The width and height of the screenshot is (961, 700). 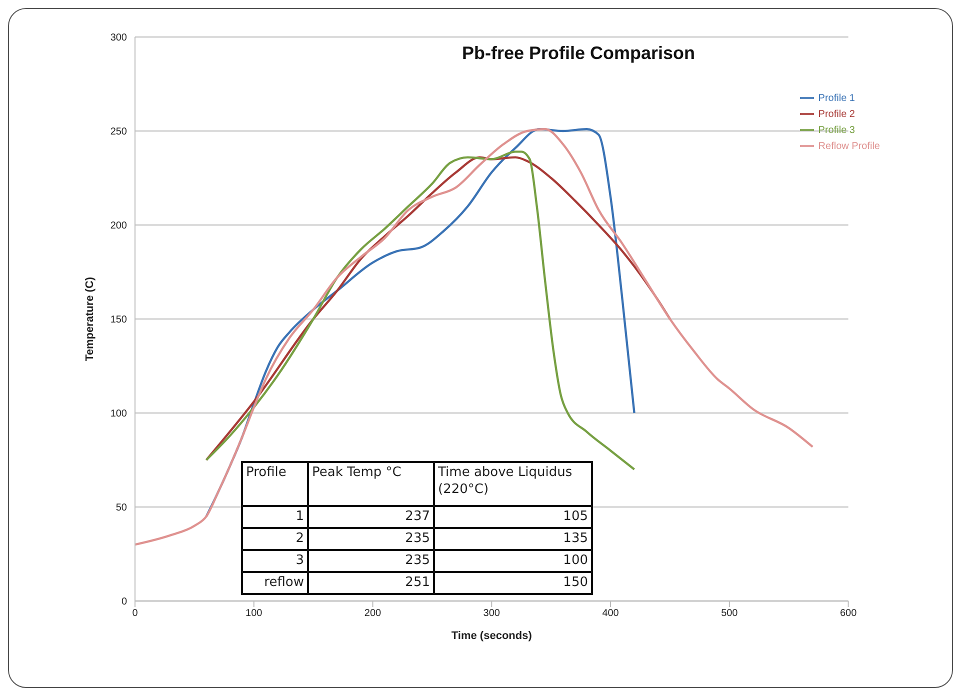 I want to click on annotation: reflow, so click(x=275, y=583).